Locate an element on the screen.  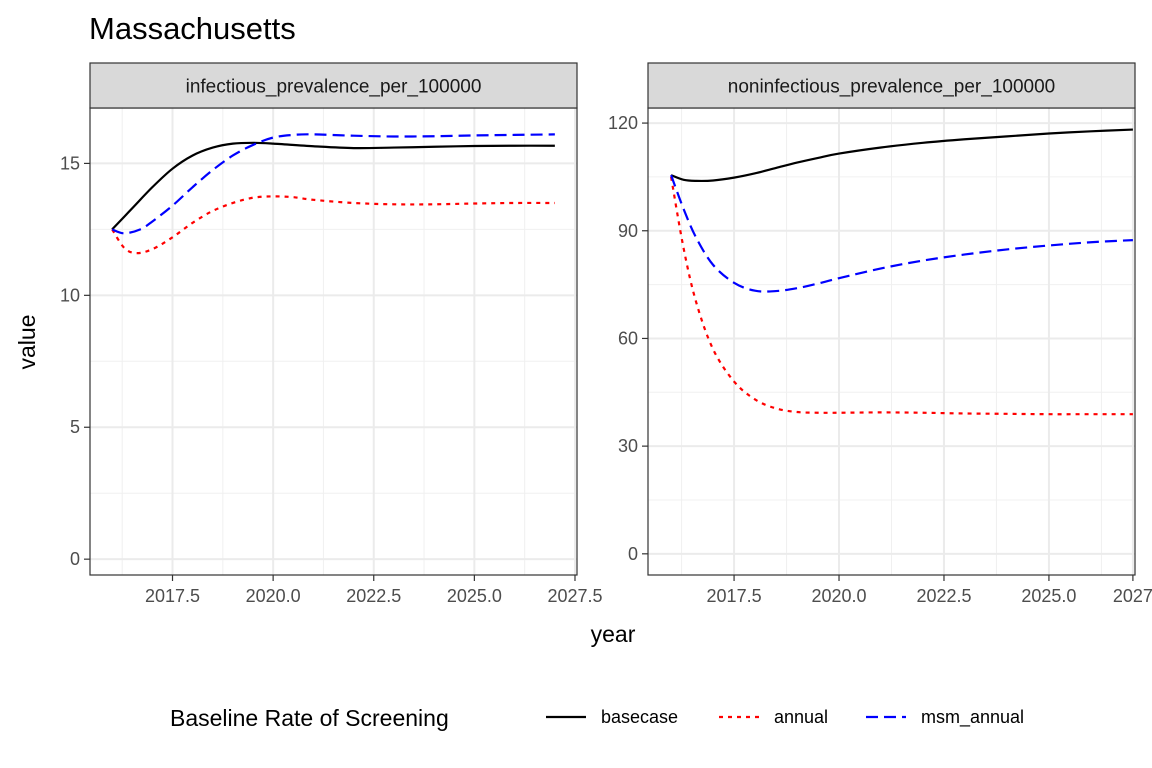
x-axis-title: year is located at coordinates (613, 634).